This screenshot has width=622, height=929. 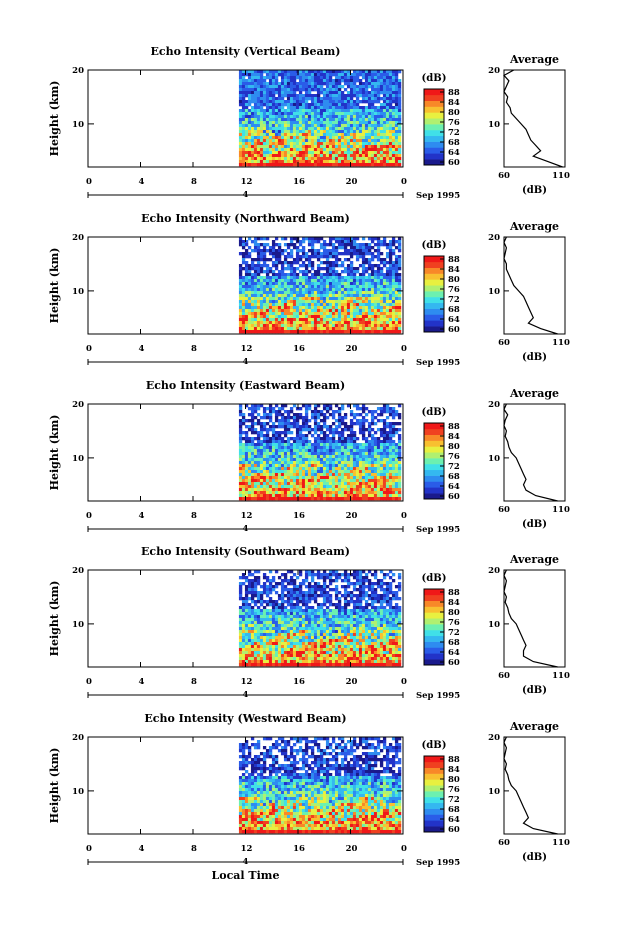 What do you see at coordinates (434, 121) in the screenshot?
I see `colorbar-swatch` at bounding box center [434, 121].